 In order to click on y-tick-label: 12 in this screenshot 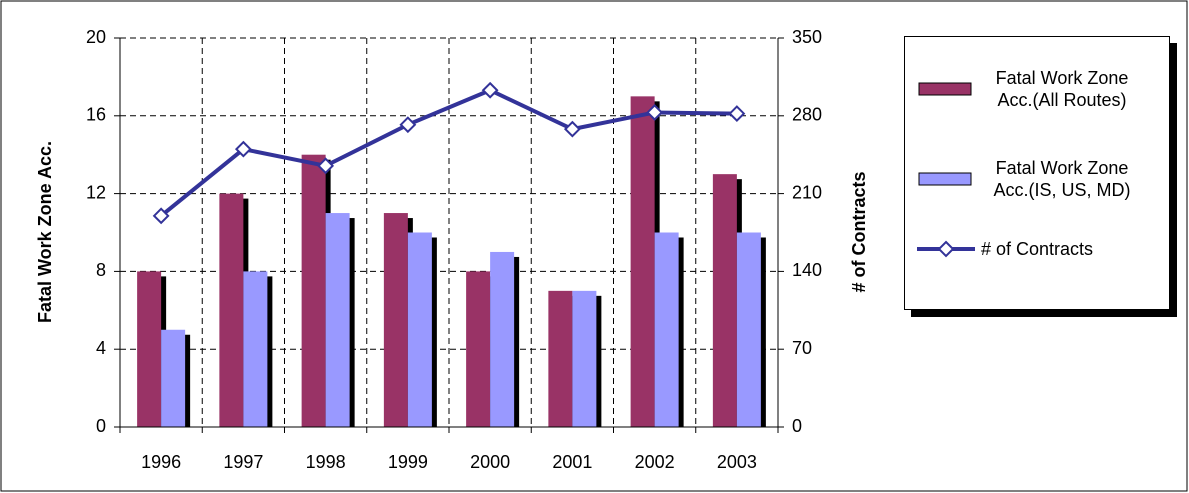, I will do `click(96, 192)`.